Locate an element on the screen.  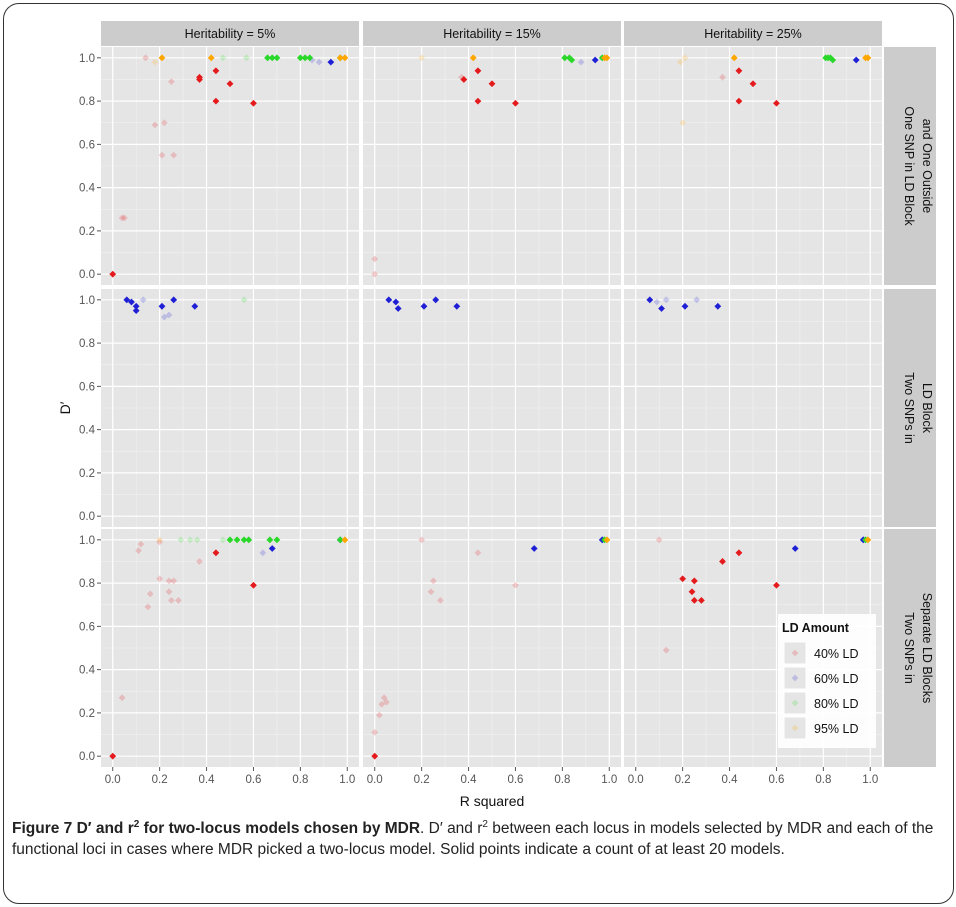
row-strip-label: Separate LD Blocks is located at coordinates (927, 648).